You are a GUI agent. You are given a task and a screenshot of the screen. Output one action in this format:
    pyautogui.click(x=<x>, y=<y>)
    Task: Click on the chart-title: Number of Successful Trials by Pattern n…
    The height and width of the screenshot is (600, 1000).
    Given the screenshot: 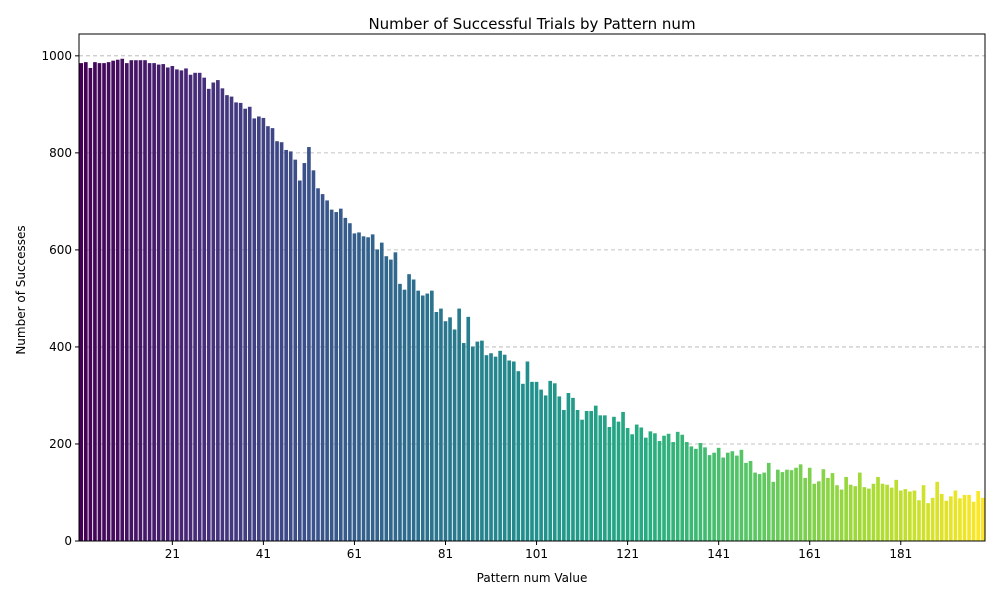 What is the action you would take?
    pyautogui.click(x=531, y=24)
    